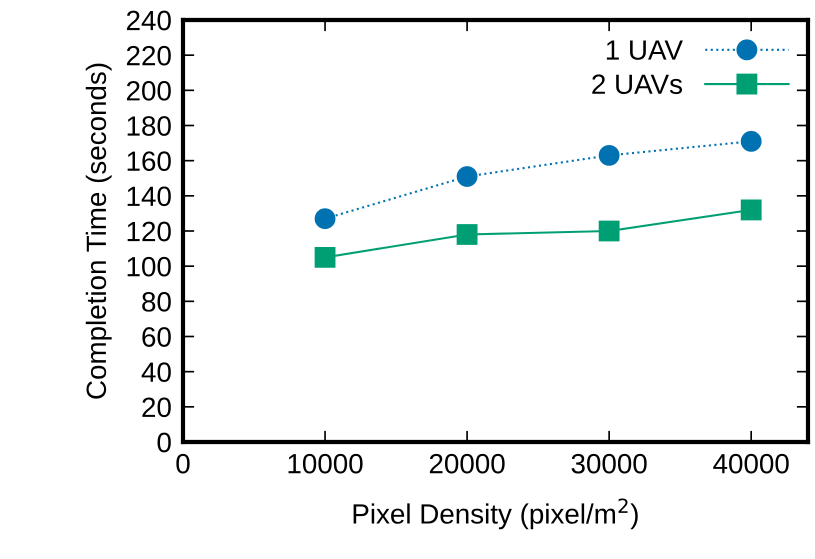 The image size is (815, 559). Describe the element at coordinates (609, 464) in the screenshot. I see `x-tick-label: 30000` at that location.